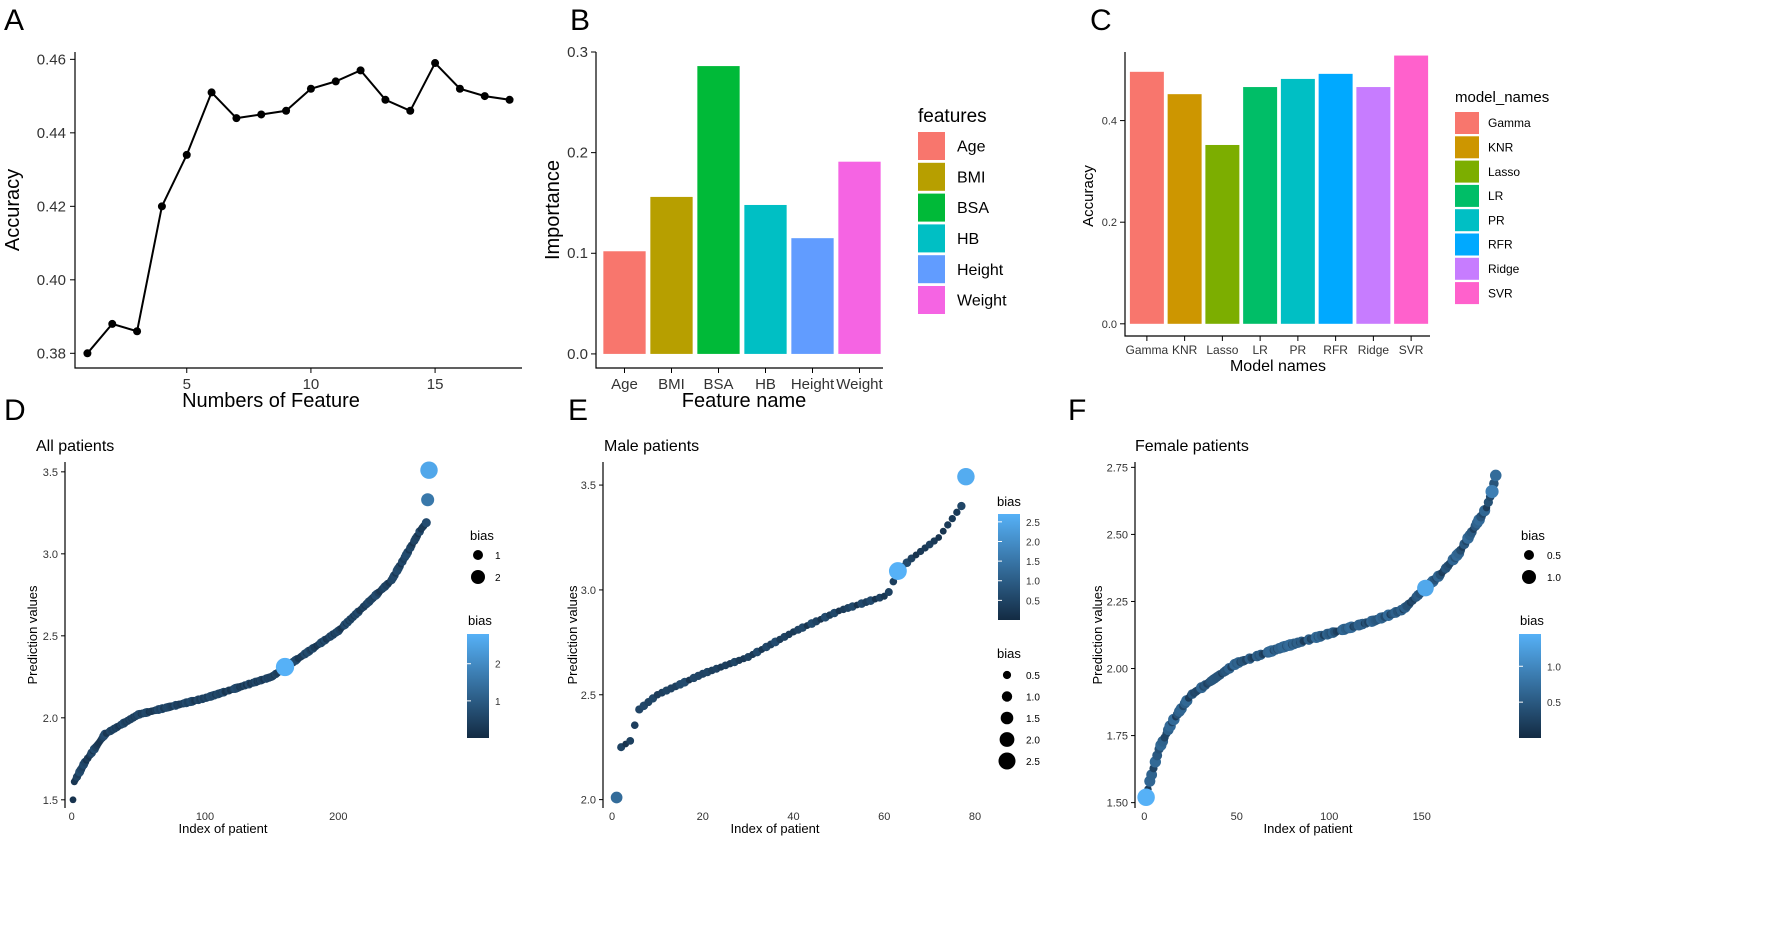 This screenshot has width=1772, height=949. I want to click on color-bar-f, so click(1530, 686).